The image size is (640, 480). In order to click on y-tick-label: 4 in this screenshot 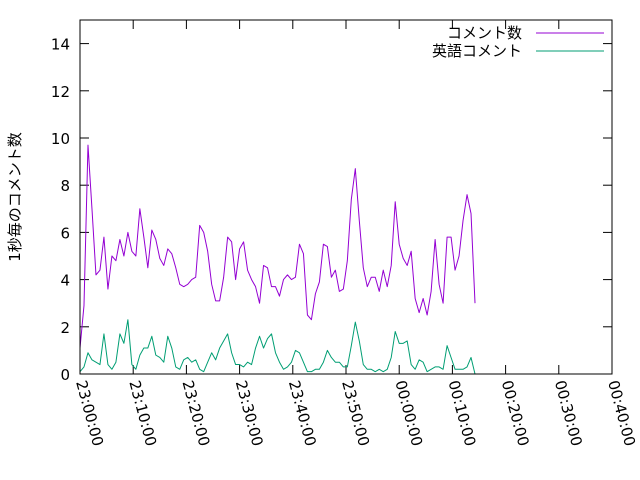, I will do `click(65, 281)`.